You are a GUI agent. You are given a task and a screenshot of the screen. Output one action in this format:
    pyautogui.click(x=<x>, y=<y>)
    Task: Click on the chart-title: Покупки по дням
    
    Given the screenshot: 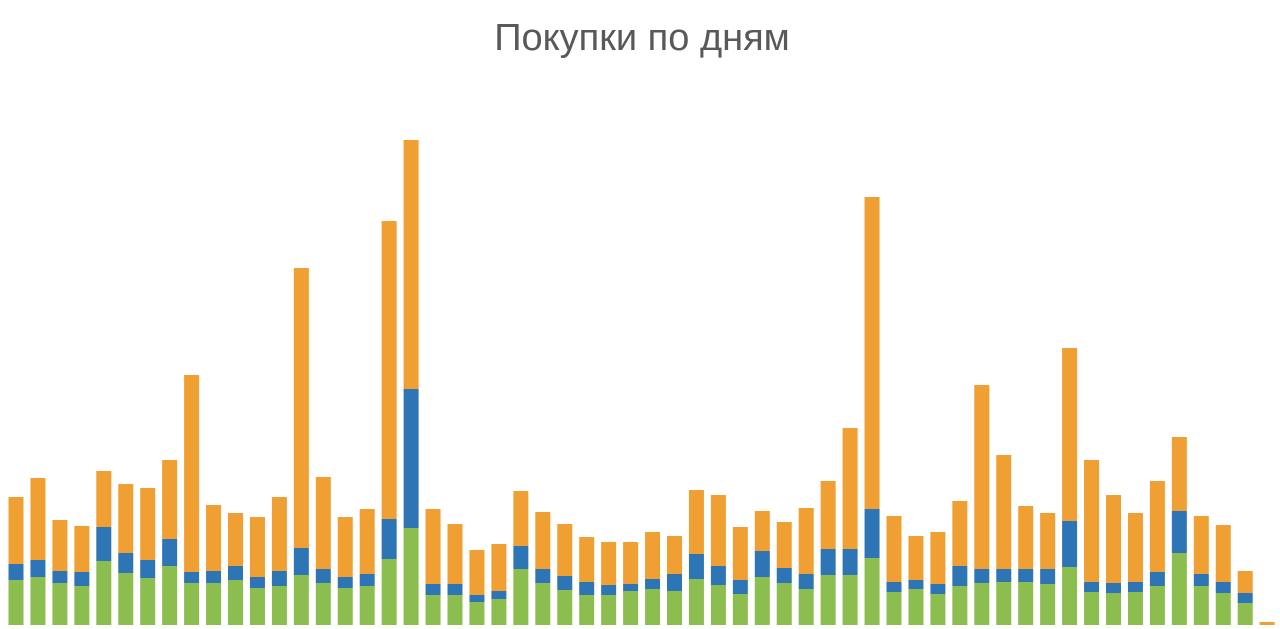 What is the action you would take?
    pyautogui.click(x=642, y=38)
    